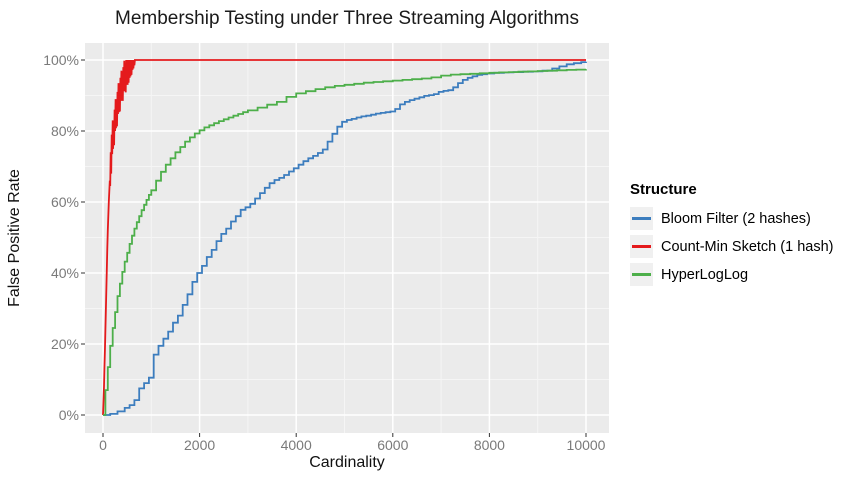  I want to click on y-tick-label: 0%, so click(68, 415).